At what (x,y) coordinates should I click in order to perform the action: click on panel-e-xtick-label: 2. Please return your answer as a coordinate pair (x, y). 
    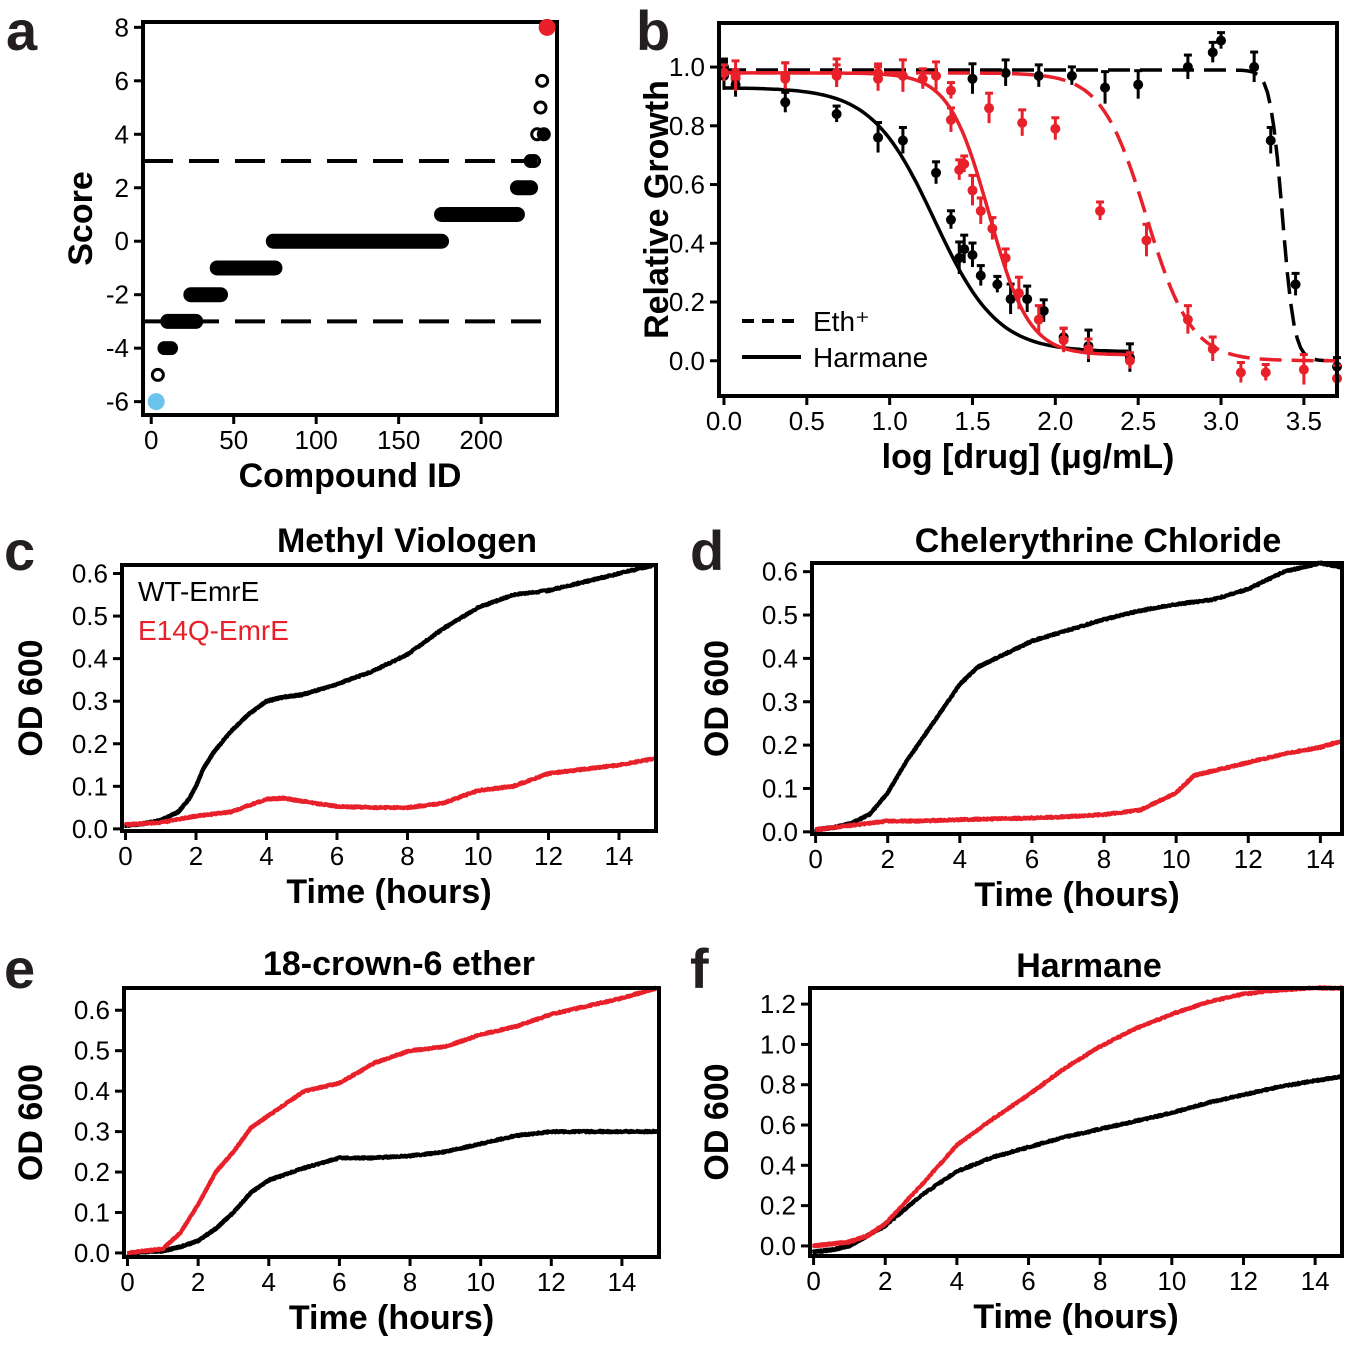
    Looking at the image, I should click on (198, 1282).